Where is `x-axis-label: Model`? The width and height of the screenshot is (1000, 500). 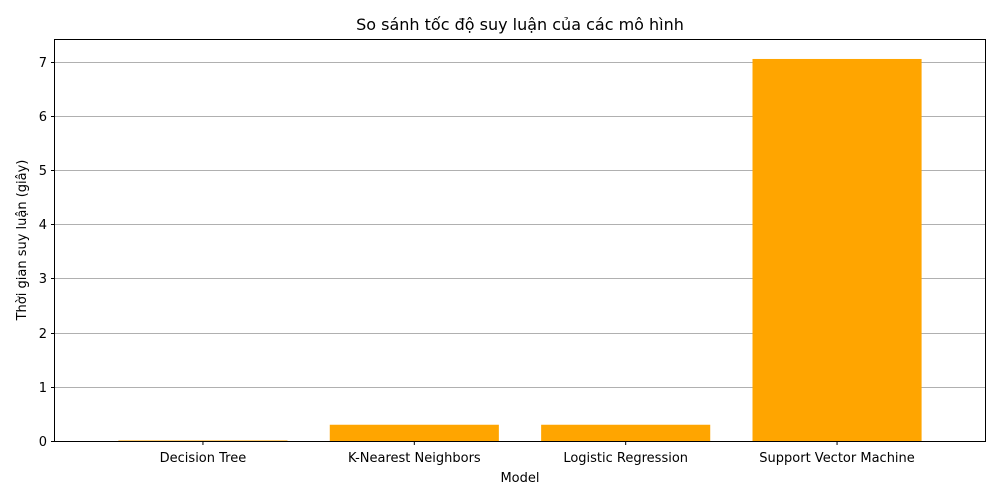 x-axis-label: Model is located at coordinates (519, 478).